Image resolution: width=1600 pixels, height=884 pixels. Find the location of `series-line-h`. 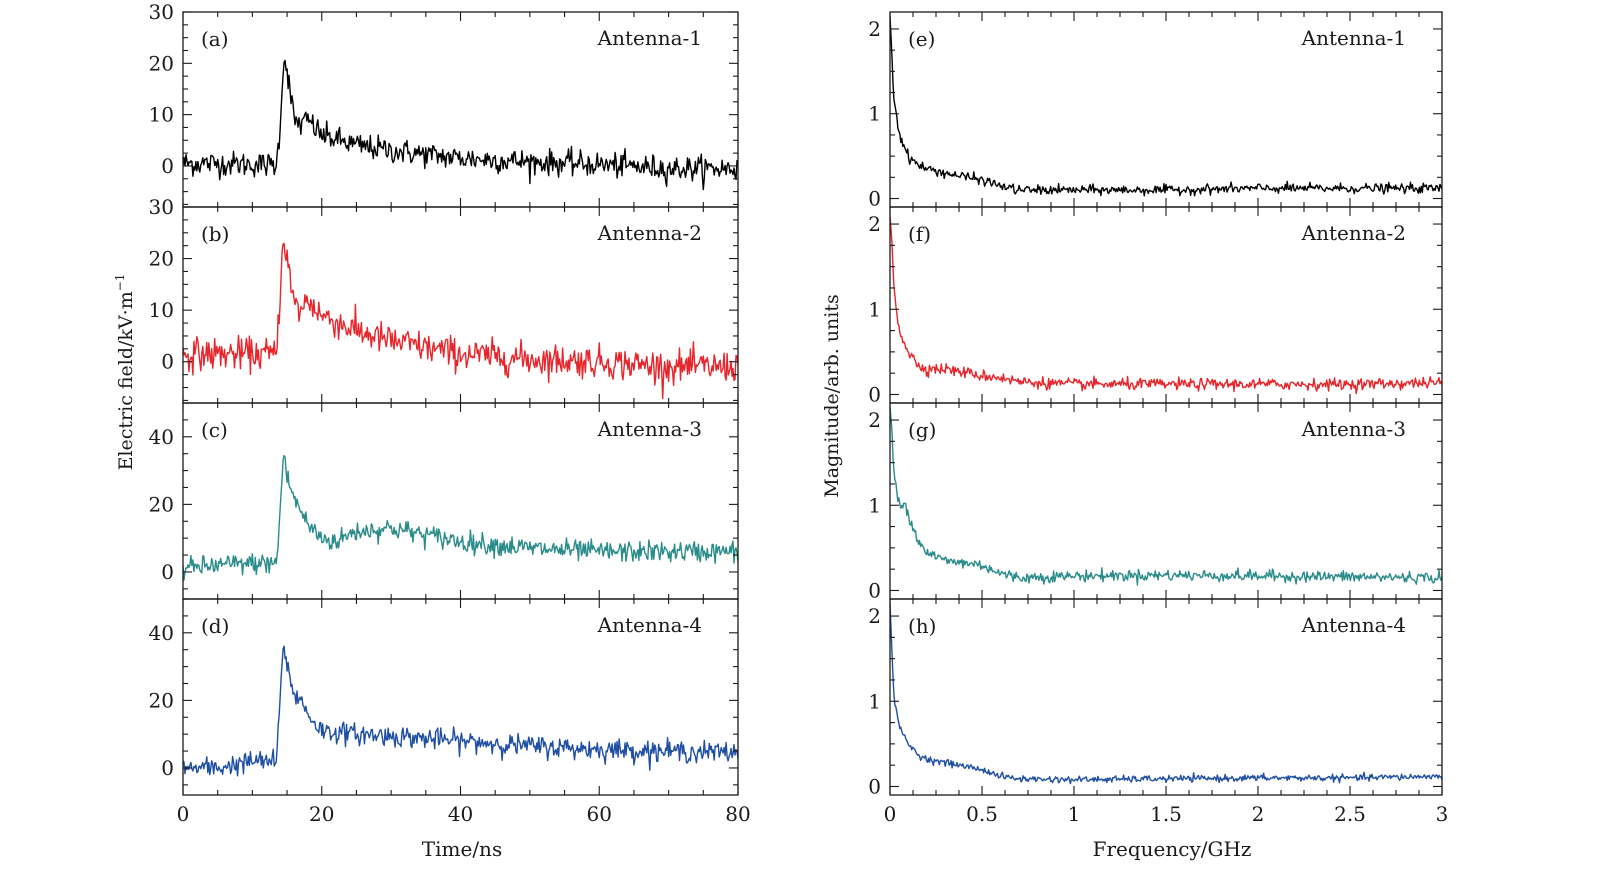

series-line-h is located at coordinates (1166, 694).